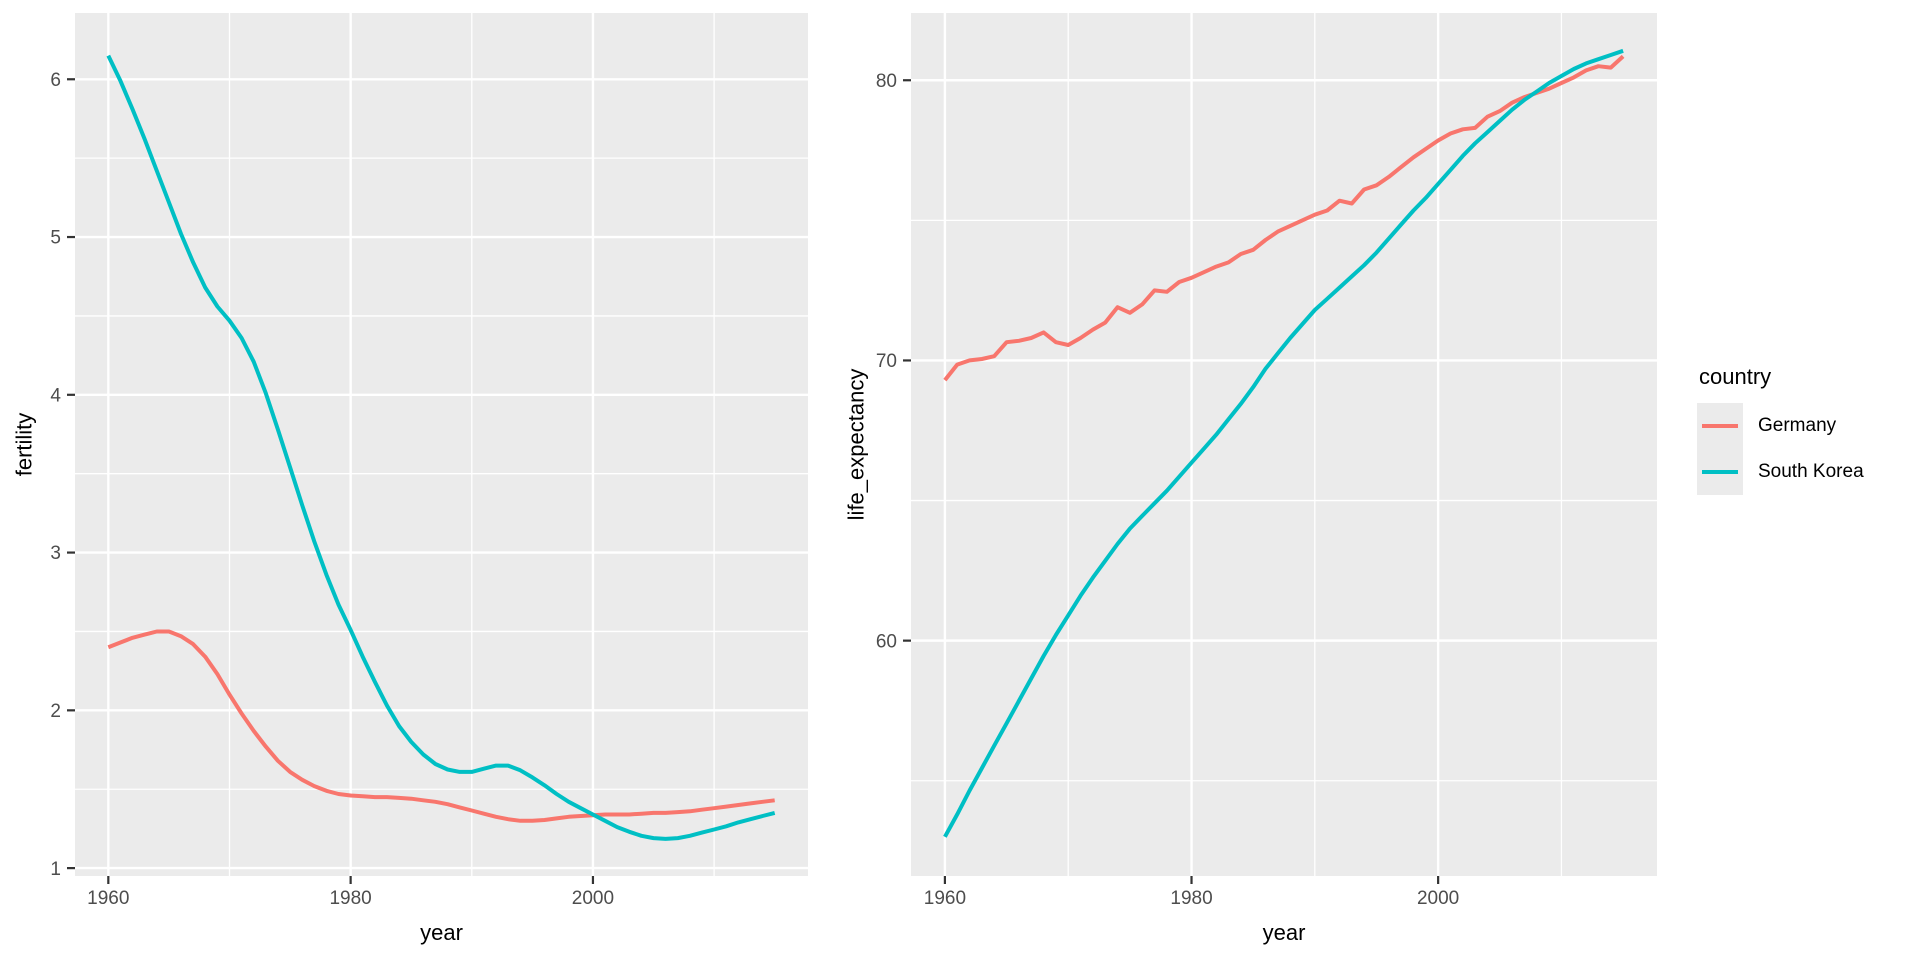 Image resolution: width=1920 pixels, height=960 pixels. What do you see at coordinates (55, 80) in the screenshot?
I see `y-tick-label: 6` at bounding box center [55, 80].